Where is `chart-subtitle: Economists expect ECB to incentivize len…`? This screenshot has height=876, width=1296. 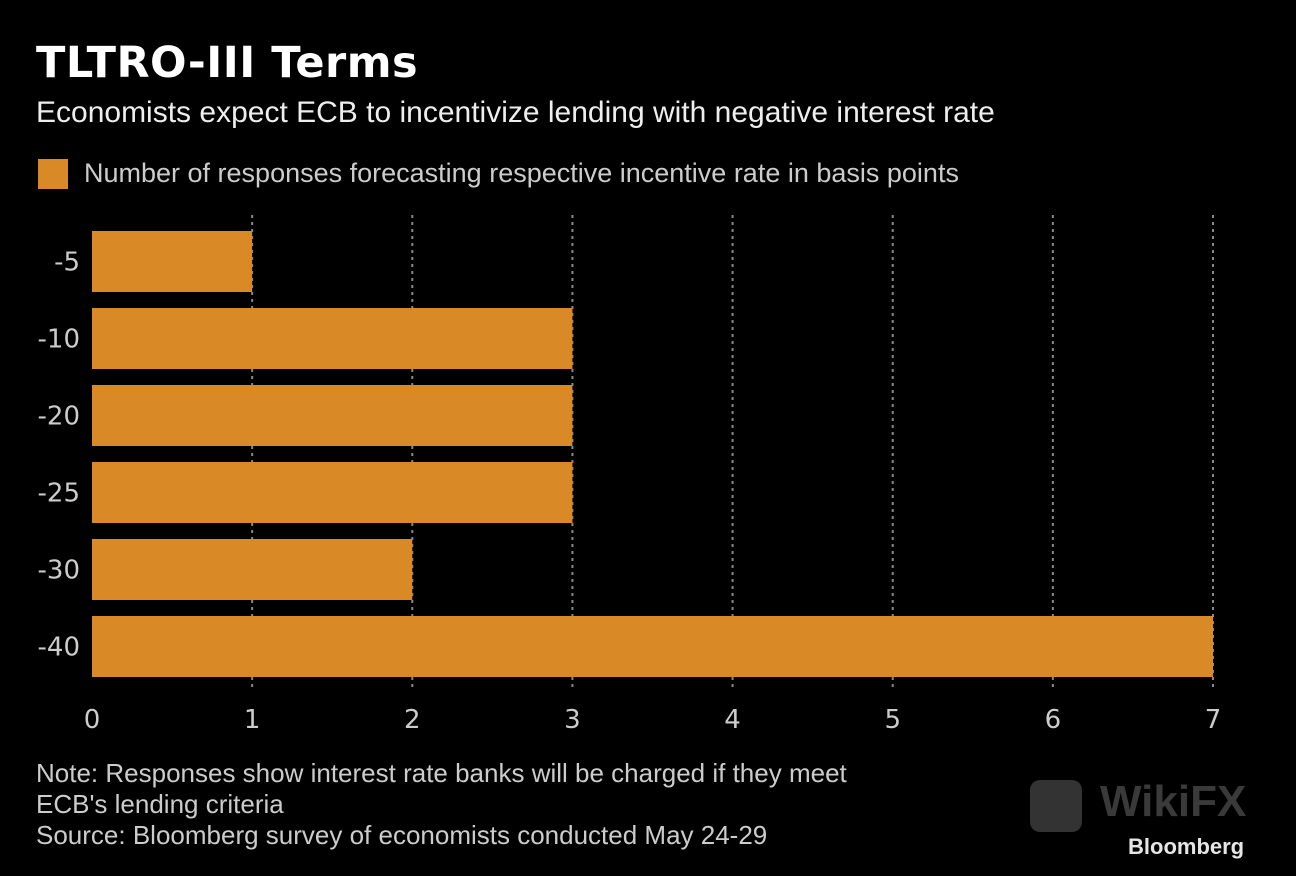 chart-subtitle: Economists expect ECB to incentivize len… is located at coordinates (515, 112).